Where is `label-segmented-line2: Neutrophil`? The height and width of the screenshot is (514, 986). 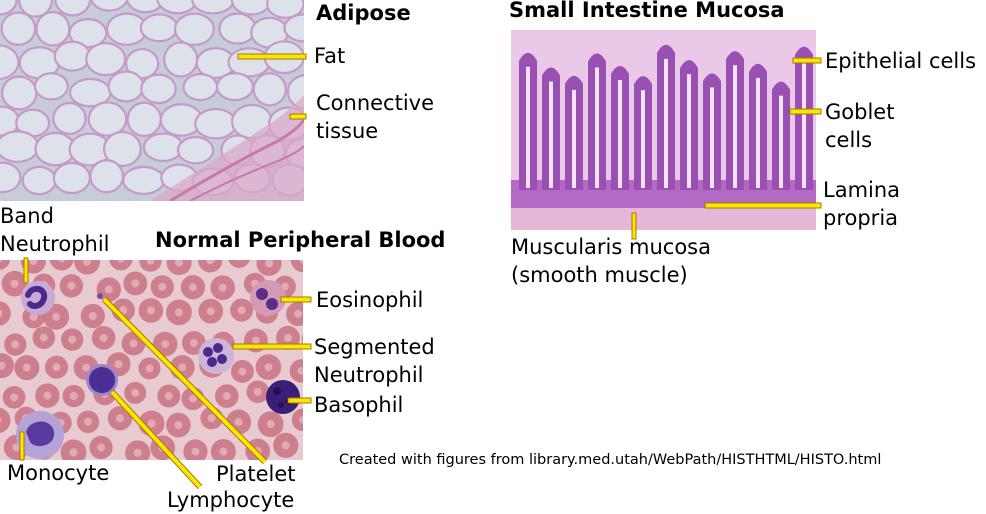 label-segmented-line2: Neutrophil is located at coordinates (369, 375).